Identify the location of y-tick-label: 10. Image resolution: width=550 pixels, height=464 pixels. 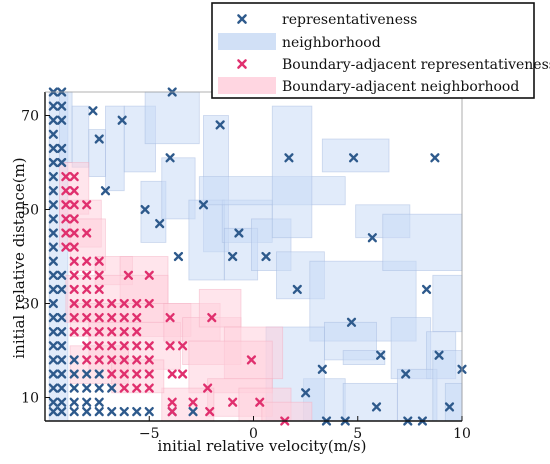
(30, 399).